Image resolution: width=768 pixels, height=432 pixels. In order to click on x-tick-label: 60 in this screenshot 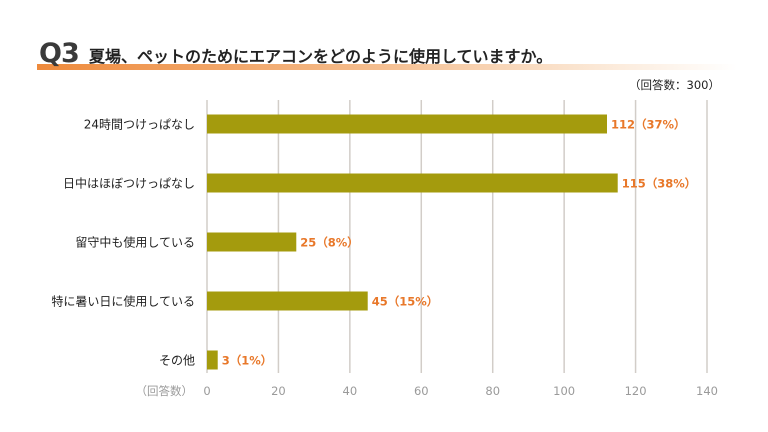, I will do `click(421, 391)`.